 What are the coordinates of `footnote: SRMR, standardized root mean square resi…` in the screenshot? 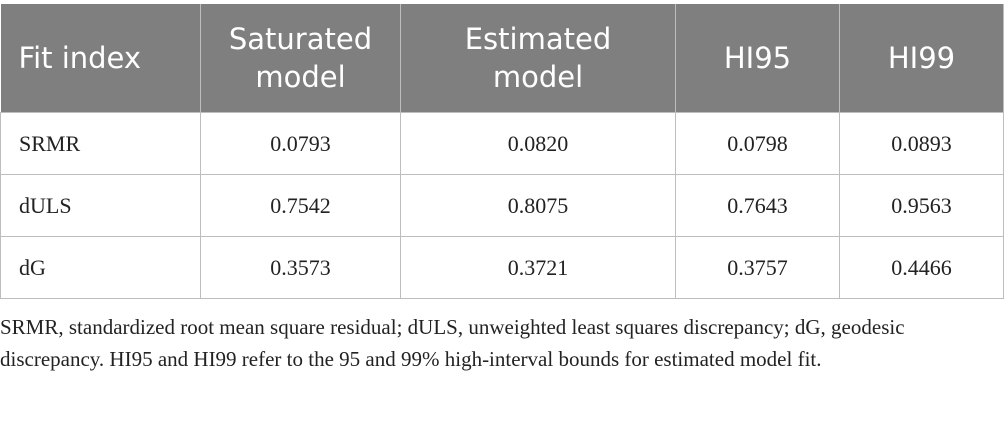 It's located at (452, 343).